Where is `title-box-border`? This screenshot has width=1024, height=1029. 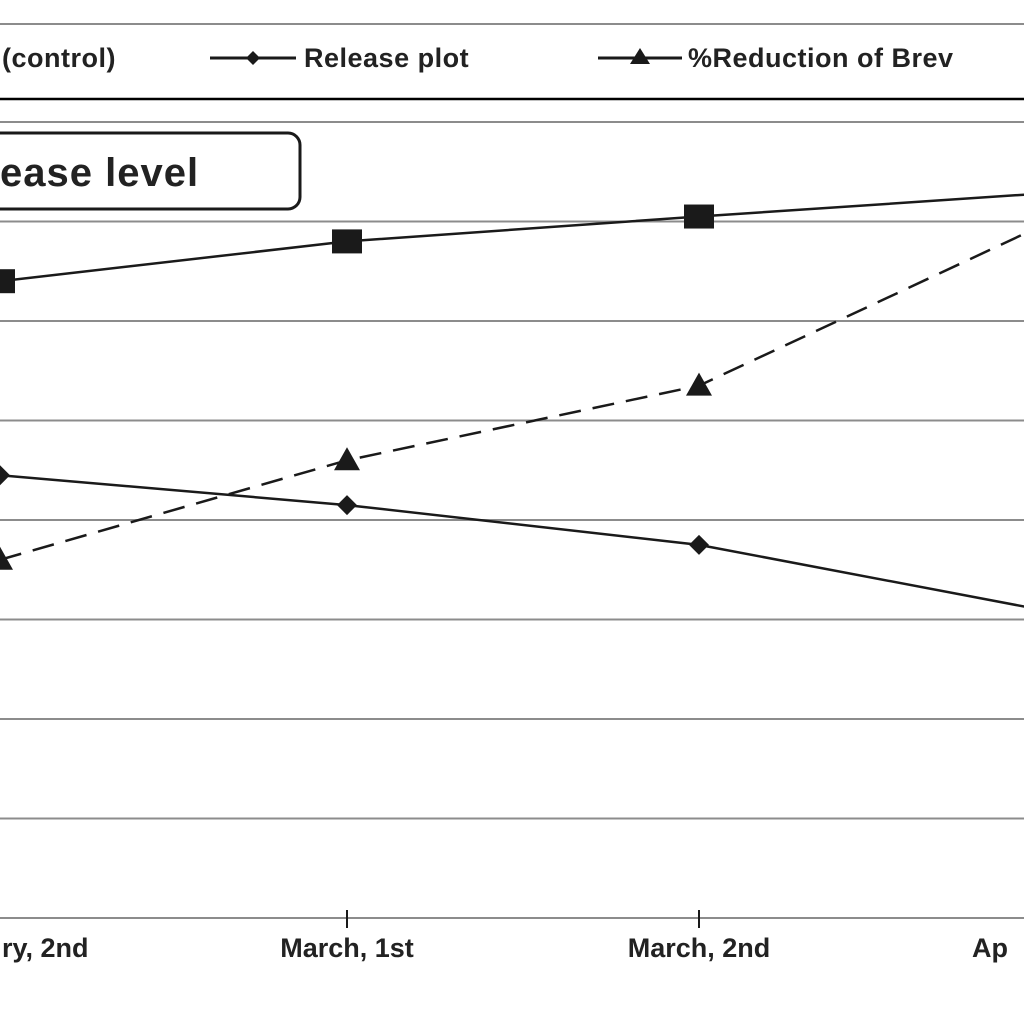
title-box-border is located at coordinates (151, 171).